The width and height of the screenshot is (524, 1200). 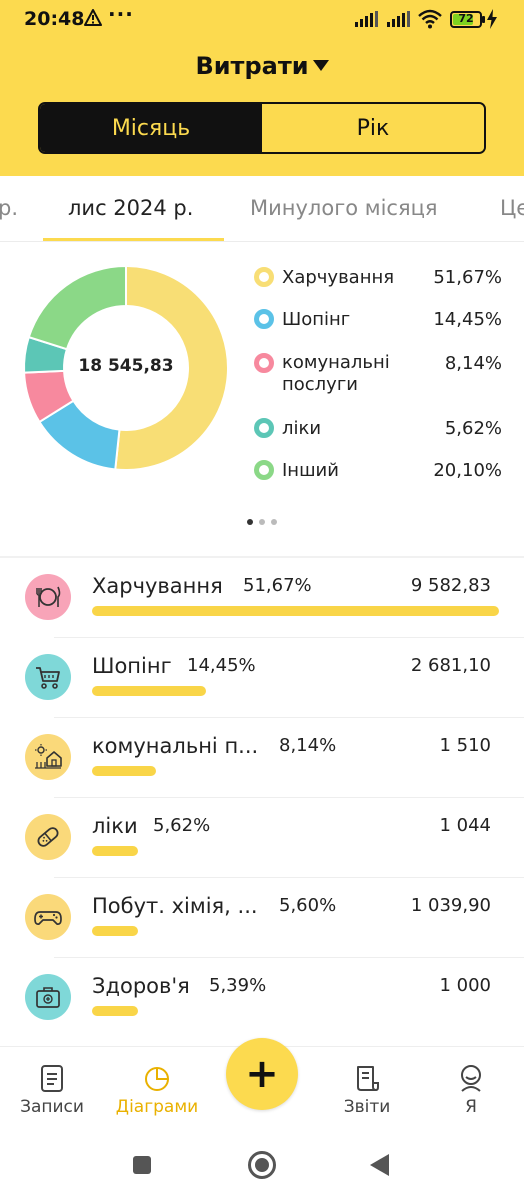 I want to click on report-icon, so click(x=368, y=1078).